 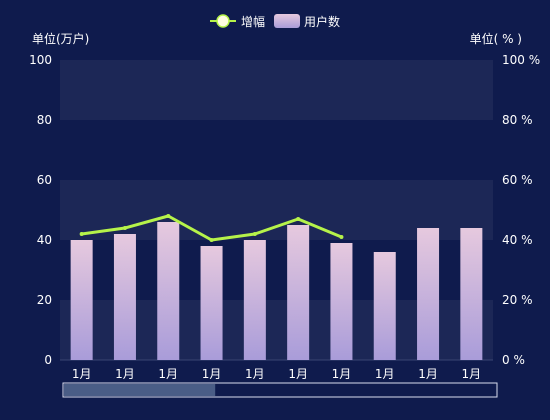 I want to click on legend-item-growth: 增幅, so click(x=237, y=21).